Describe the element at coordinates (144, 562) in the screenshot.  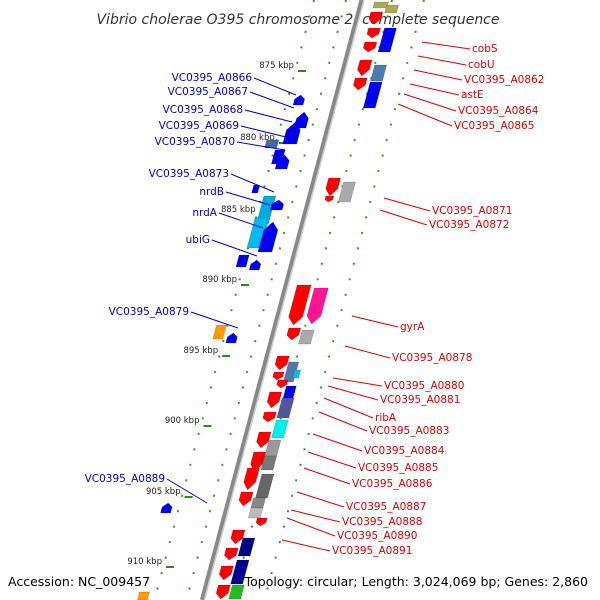
I see `kbp-label: 910 kbp` at that location.